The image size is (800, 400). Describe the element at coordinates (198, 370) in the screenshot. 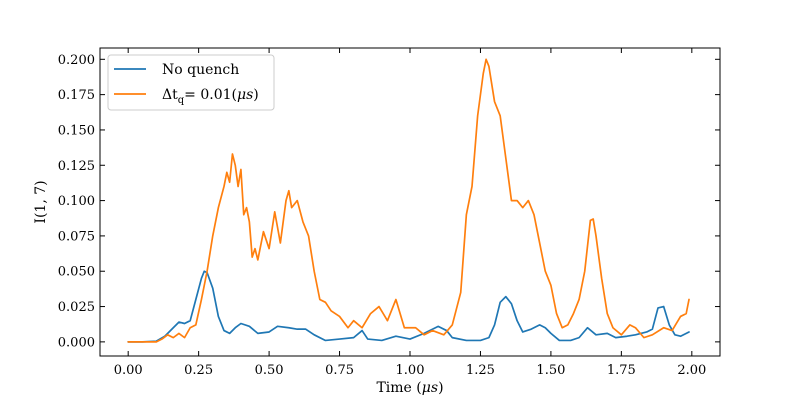

I see `x-tick-label: 0.25` at that location.